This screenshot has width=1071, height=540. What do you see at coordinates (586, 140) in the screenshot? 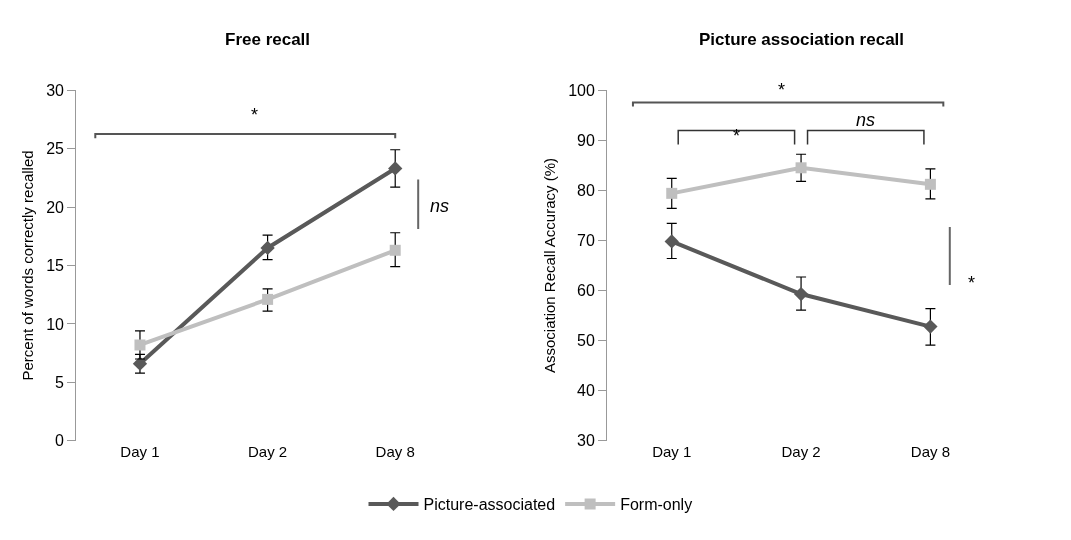
I see `y-tick-label: 90` at bounding box center [586, 140].